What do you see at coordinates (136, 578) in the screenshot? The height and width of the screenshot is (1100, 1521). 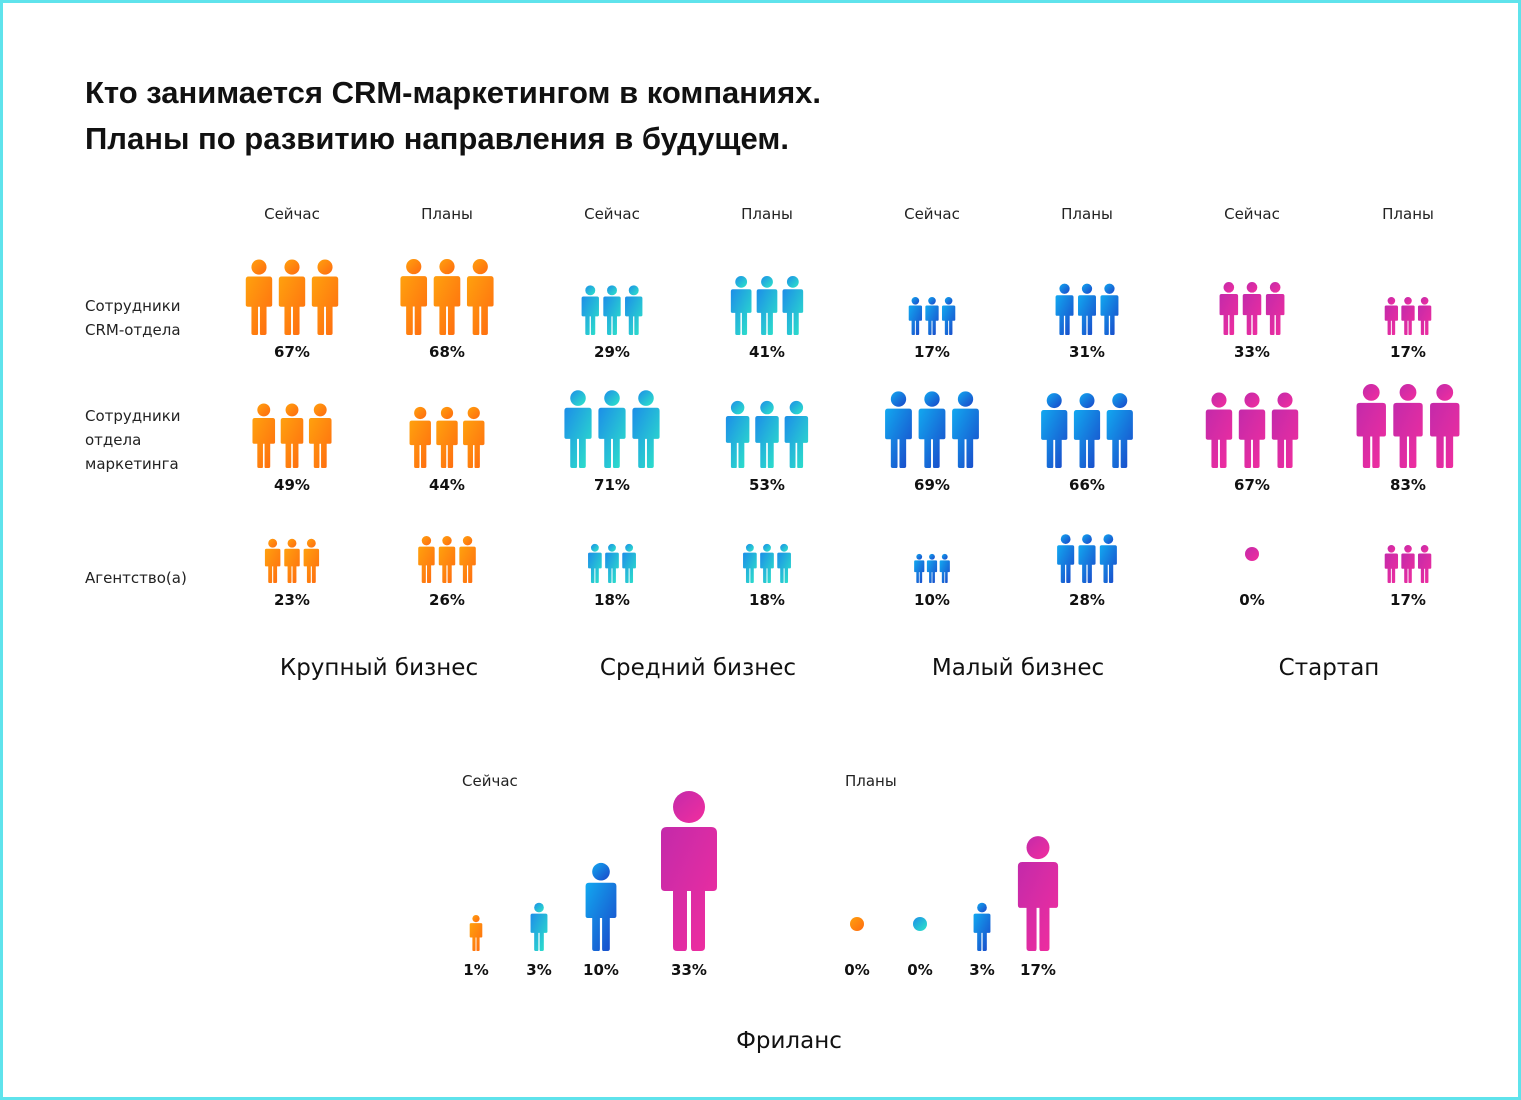 I see `row-label: Агентство(а)` at bounding box center [136, 578].